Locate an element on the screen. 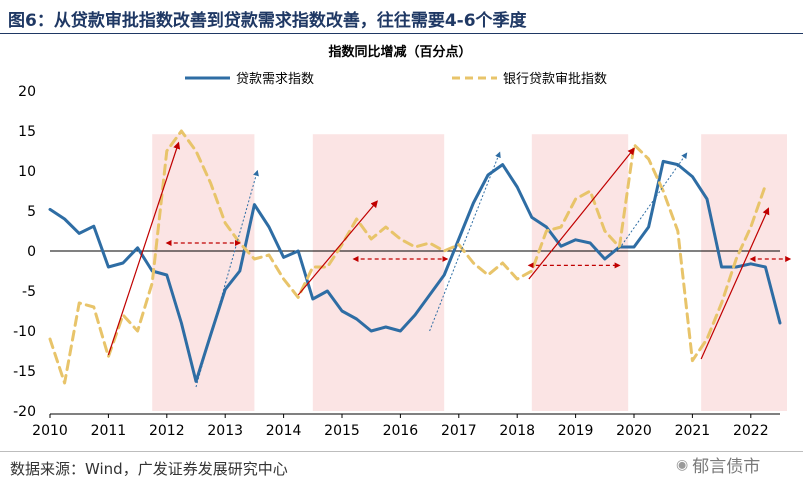  watermark: ◉ 郁言债市 is located at coordinates (718, 465).